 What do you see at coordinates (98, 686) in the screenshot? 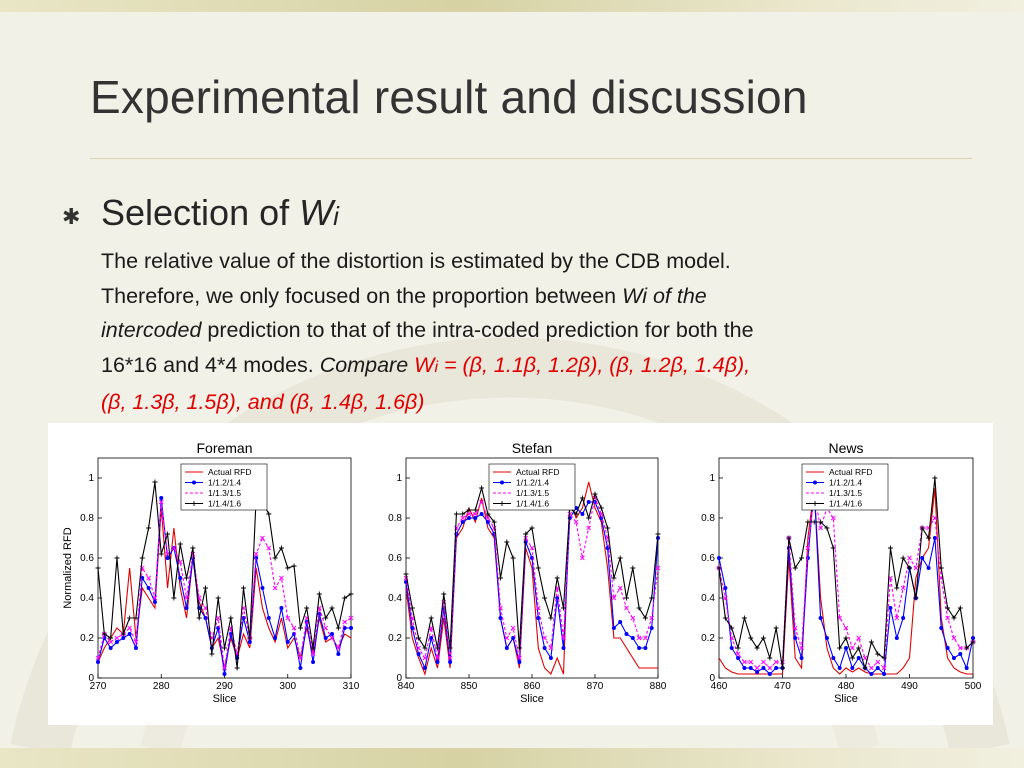
I see `x-tick-label: 270` at bounding box center [98, 686].